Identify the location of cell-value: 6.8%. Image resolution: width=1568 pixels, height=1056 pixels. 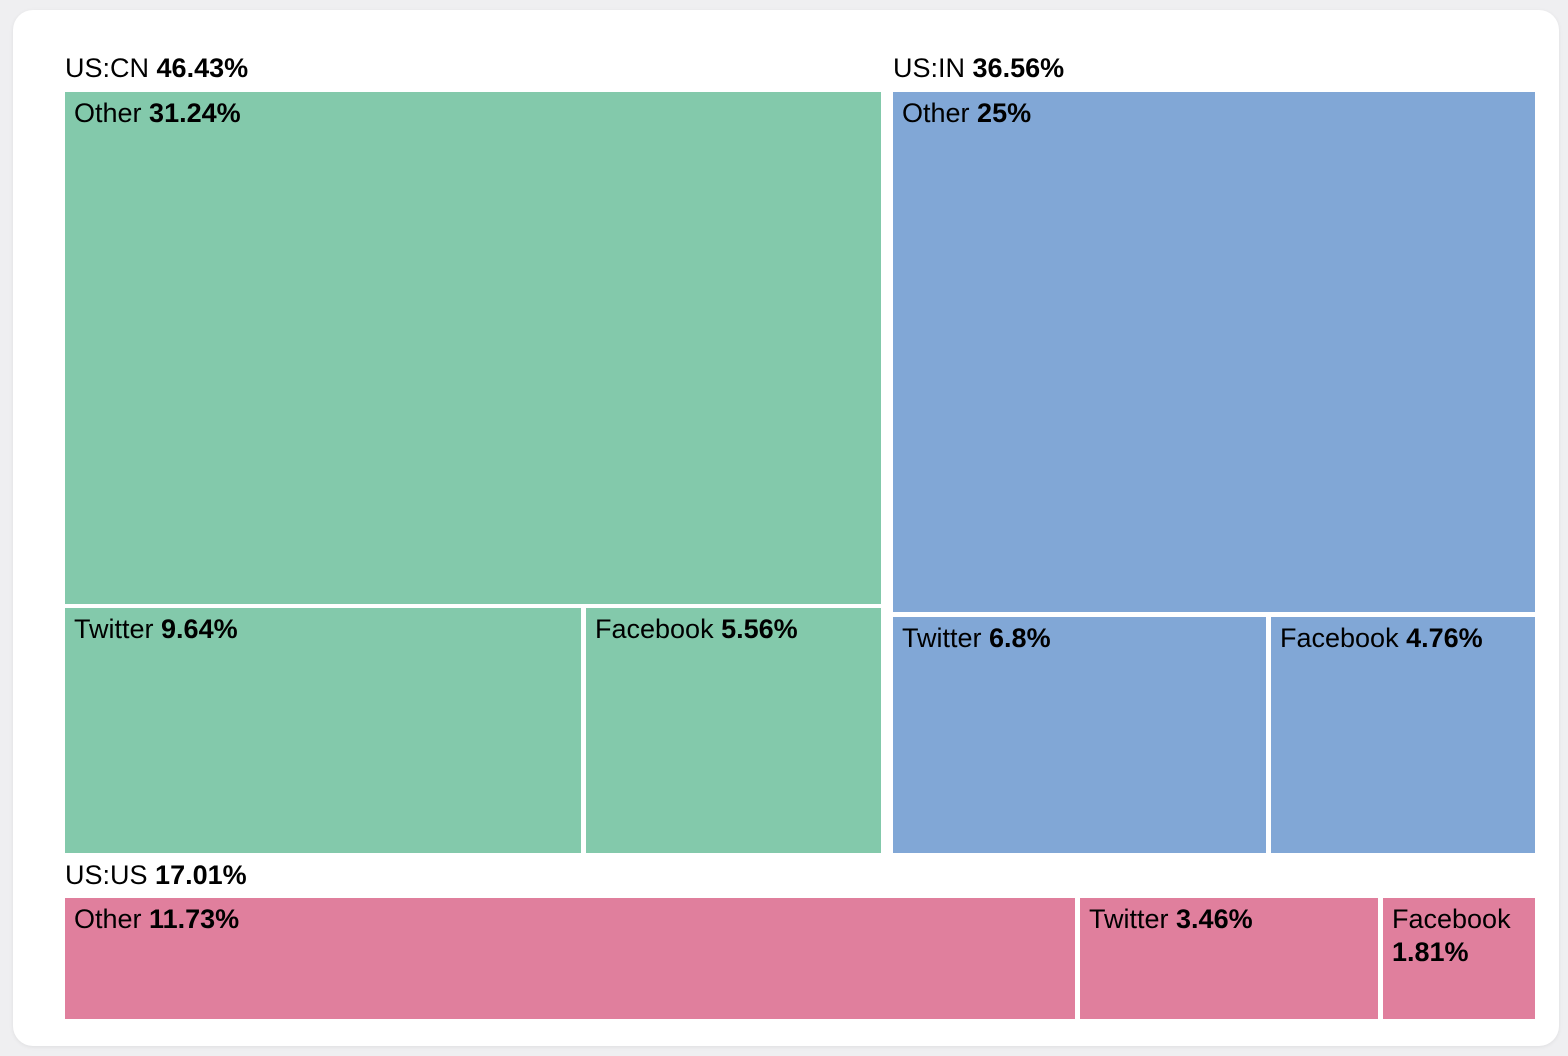
(1020, 638).